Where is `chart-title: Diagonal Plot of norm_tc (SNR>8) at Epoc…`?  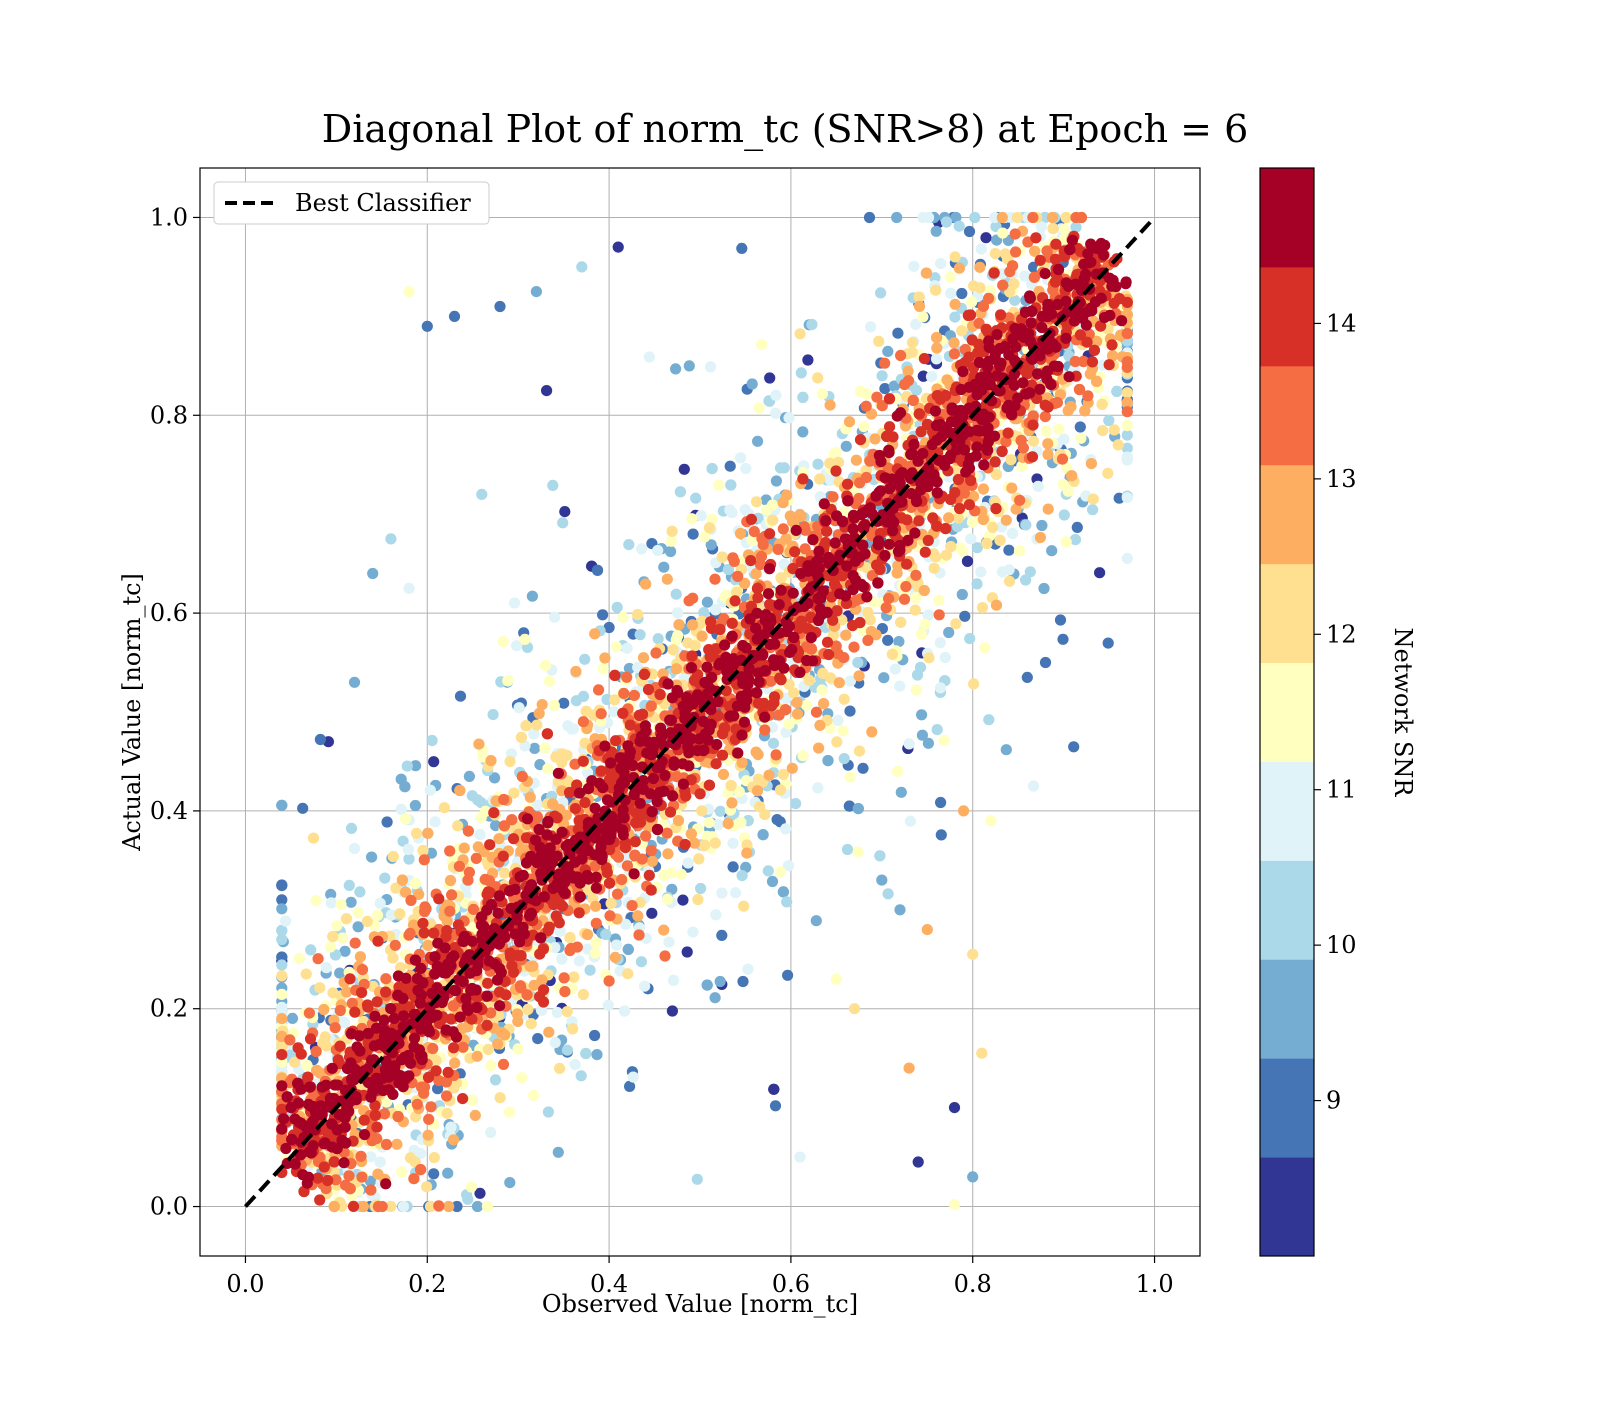 chart-title: Diagonal Plot of norm_tc (SNR>8) at Epoc… is located at coordinates (785, 129).